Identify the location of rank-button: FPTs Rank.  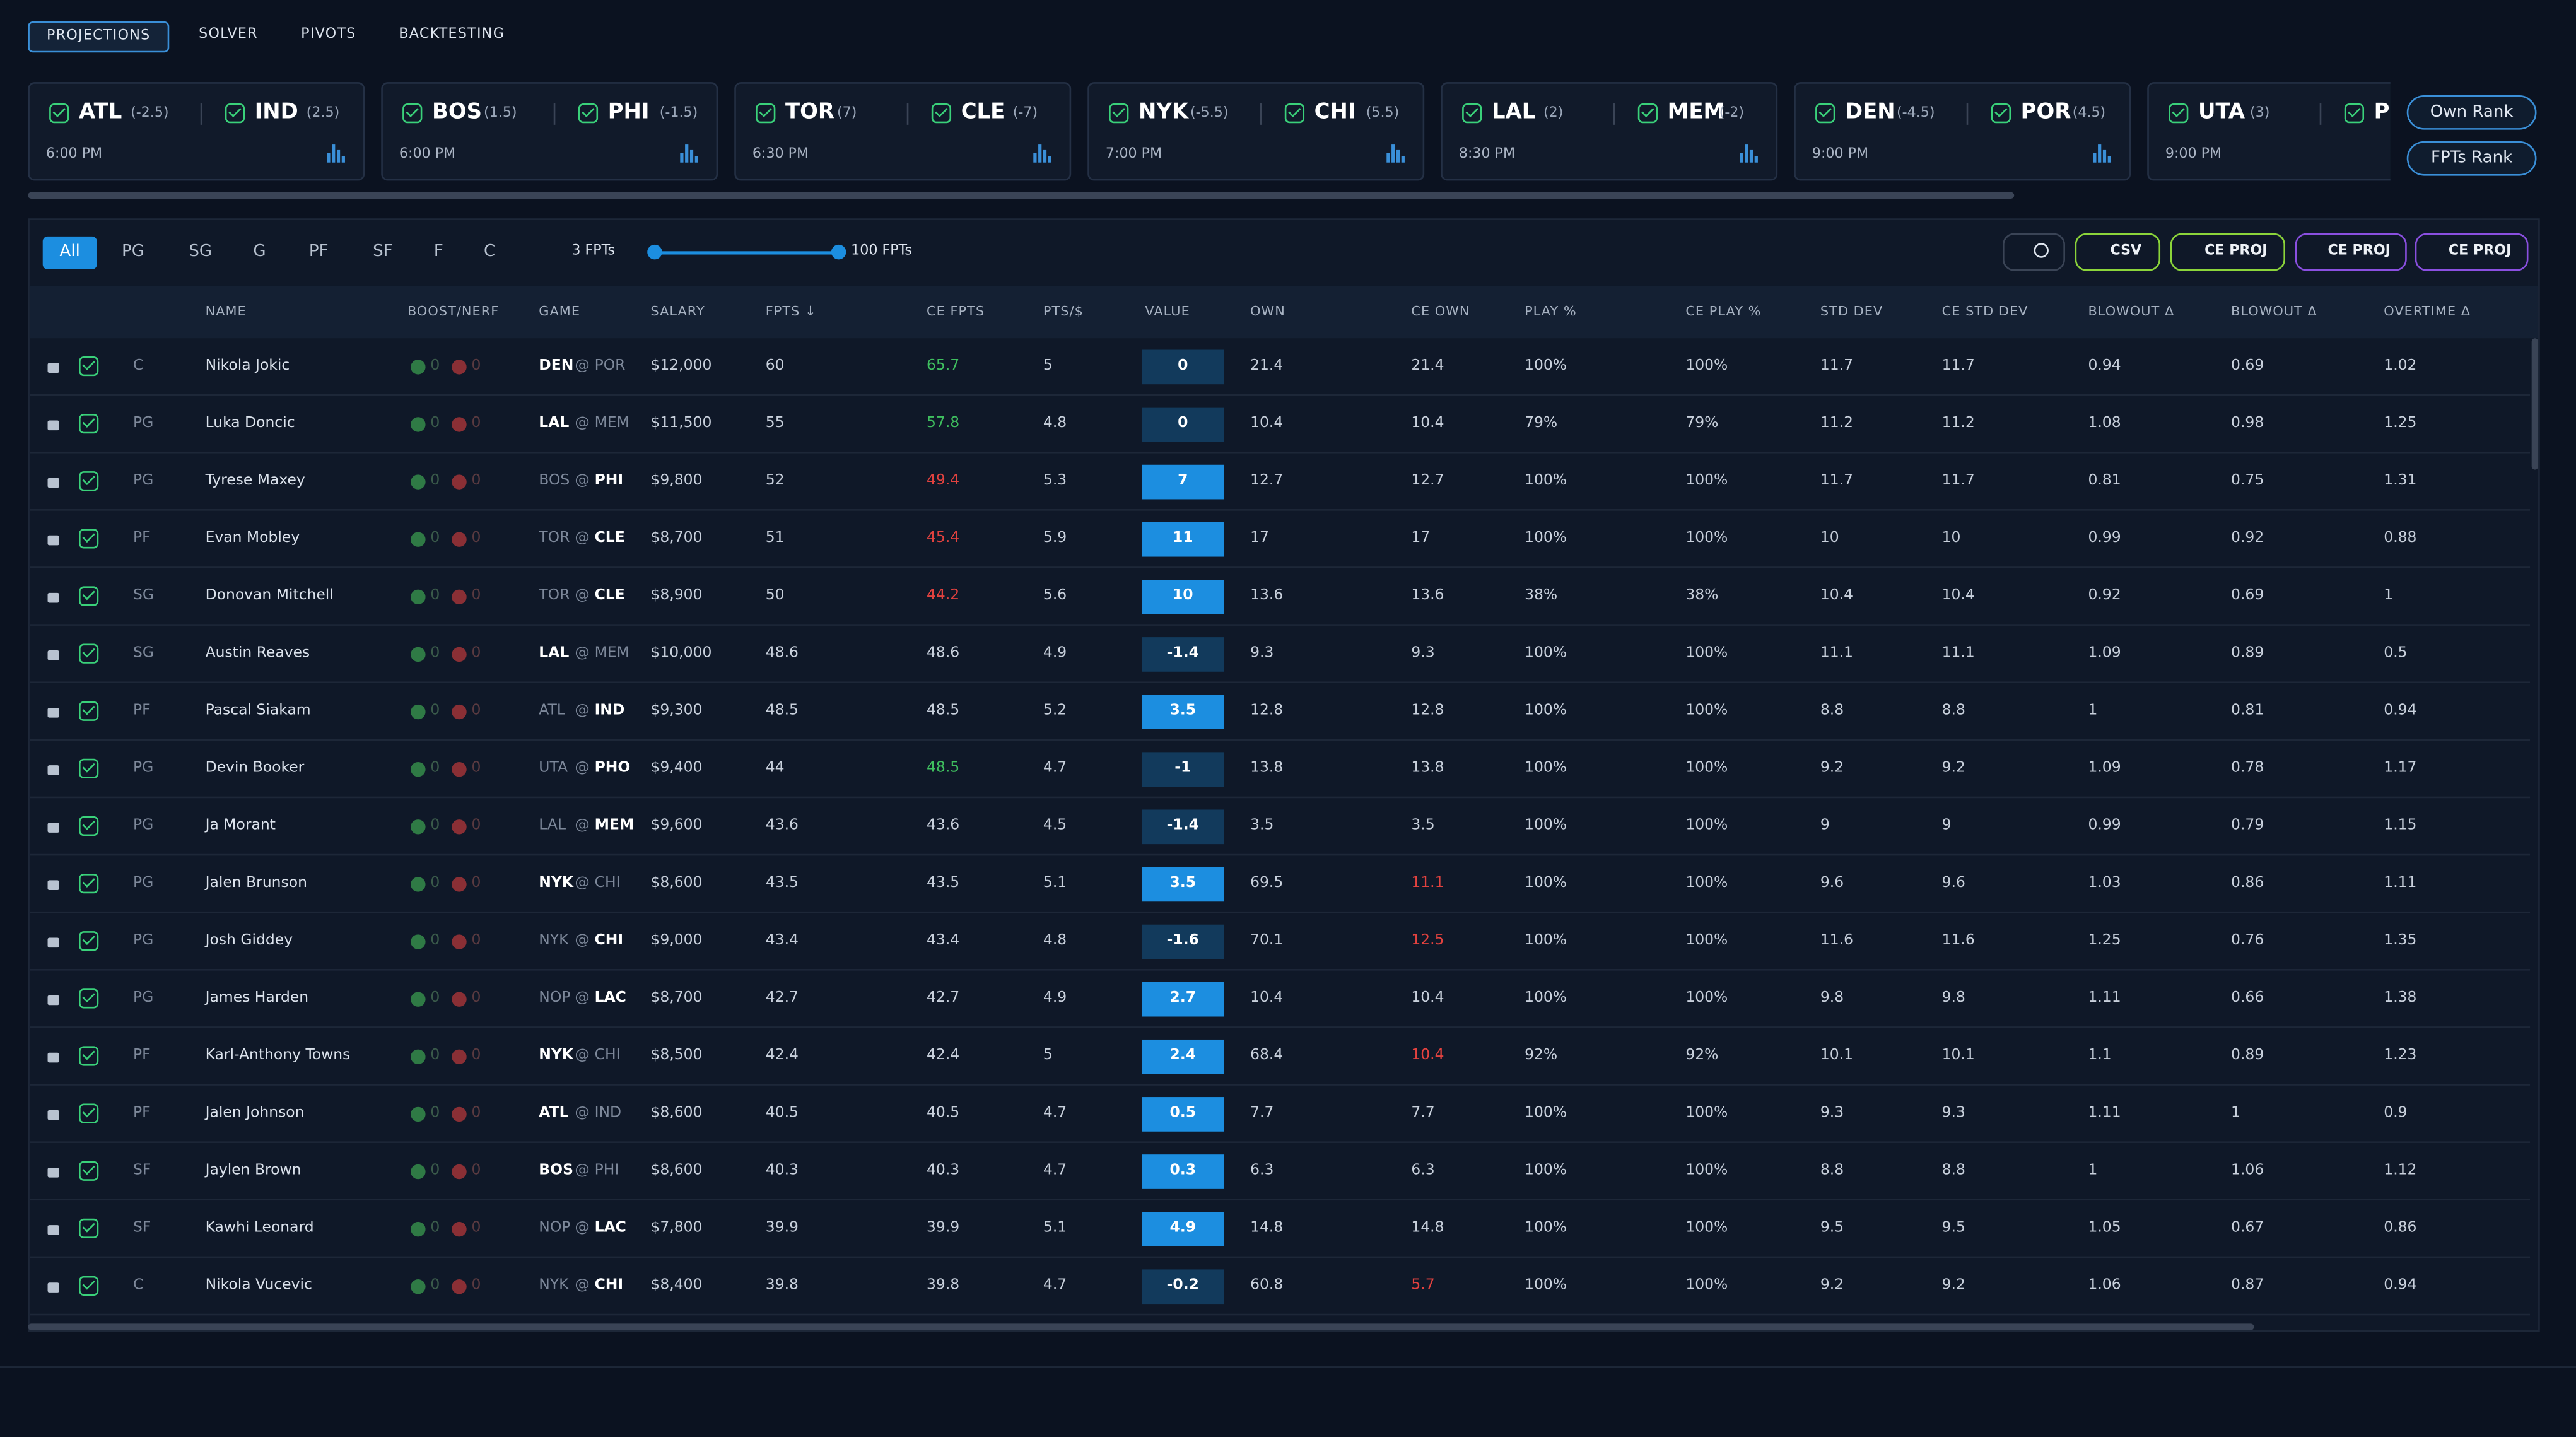
(2471, 158).